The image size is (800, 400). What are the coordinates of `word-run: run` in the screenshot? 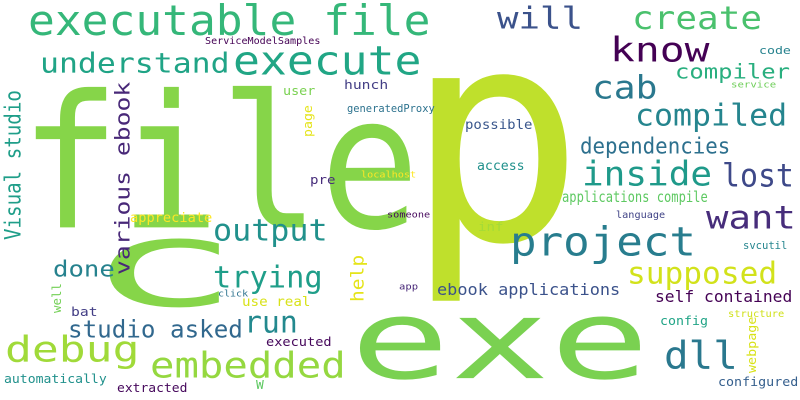 It's located at (271, 322).